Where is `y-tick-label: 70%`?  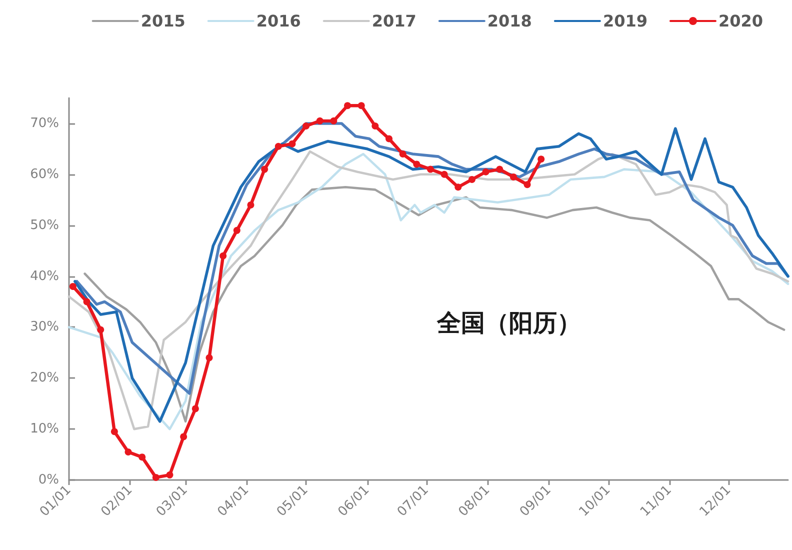
y-tick-label: 70% is located at coordinates (44, 123).